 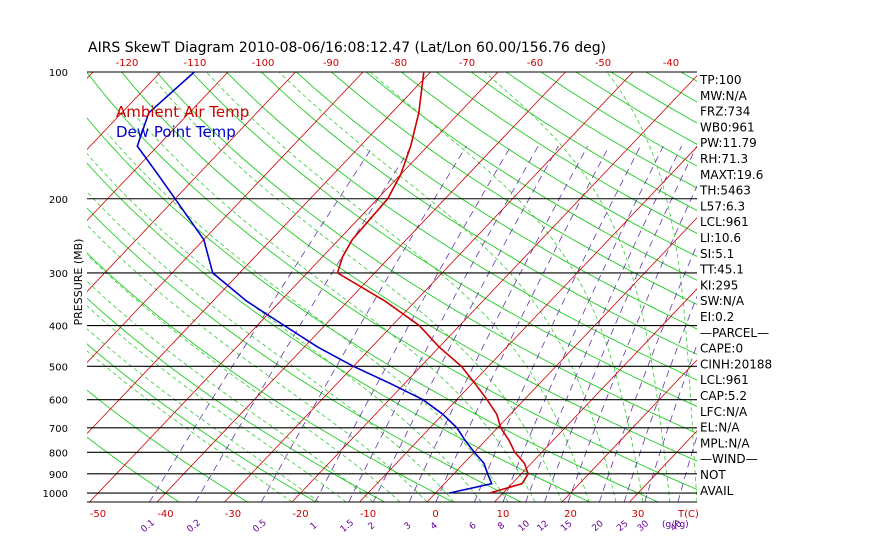 I want to click on bottom-temperature-tick-label: 30, so click(x=638, y=514).